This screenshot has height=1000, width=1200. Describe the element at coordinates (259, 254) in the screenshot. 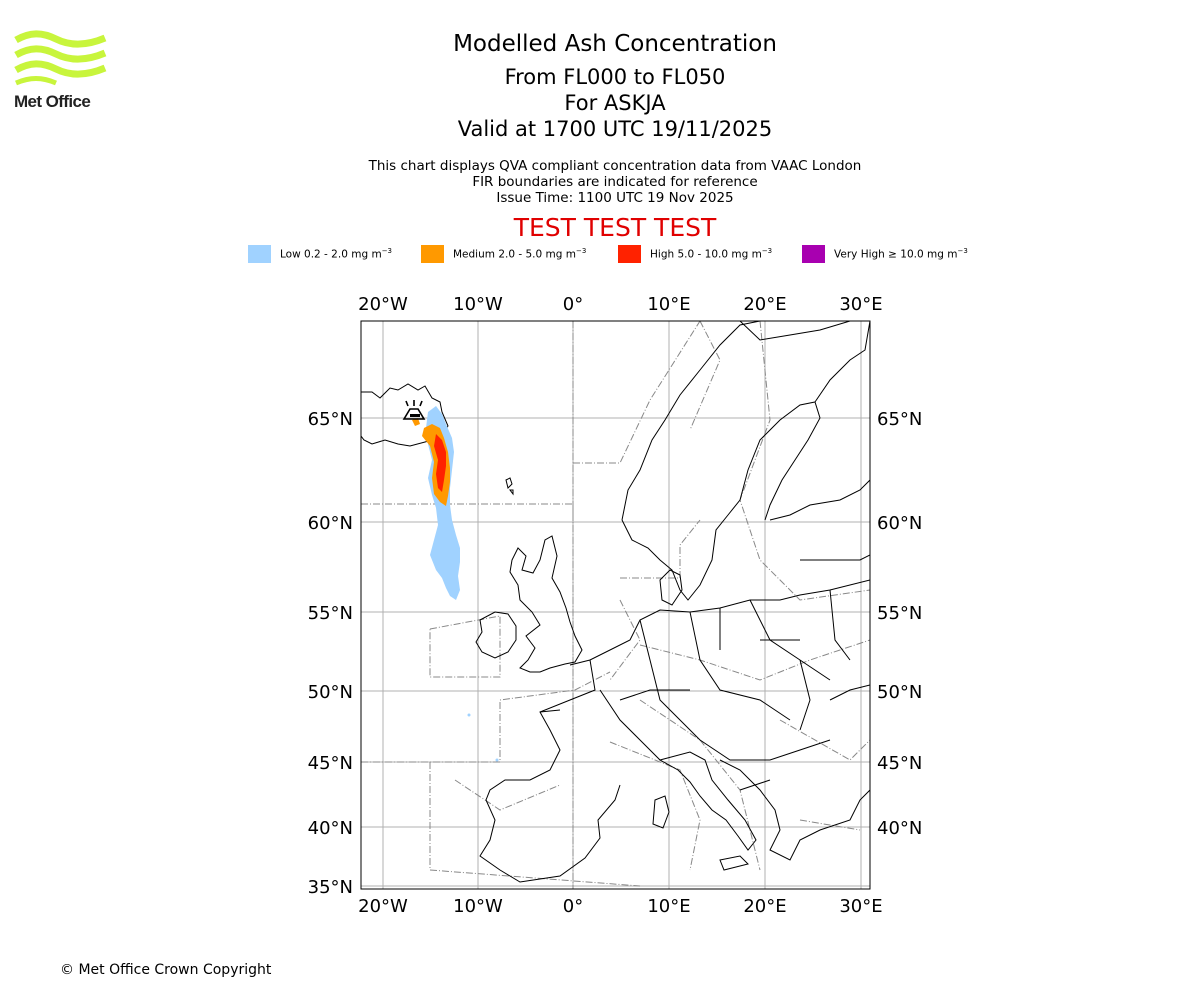

I see `legend-swatch-low` at that location.